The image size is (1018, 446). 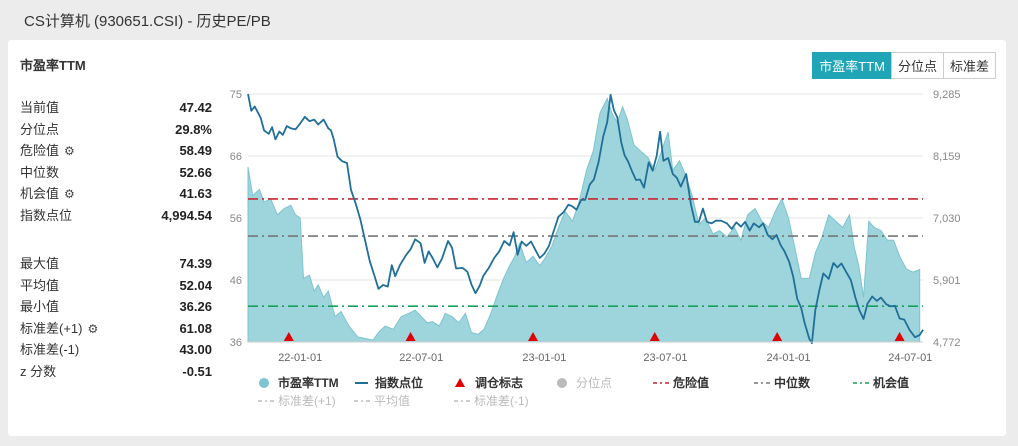 I want to click on stat-label: 指数点位, so click(x=46, y=215).